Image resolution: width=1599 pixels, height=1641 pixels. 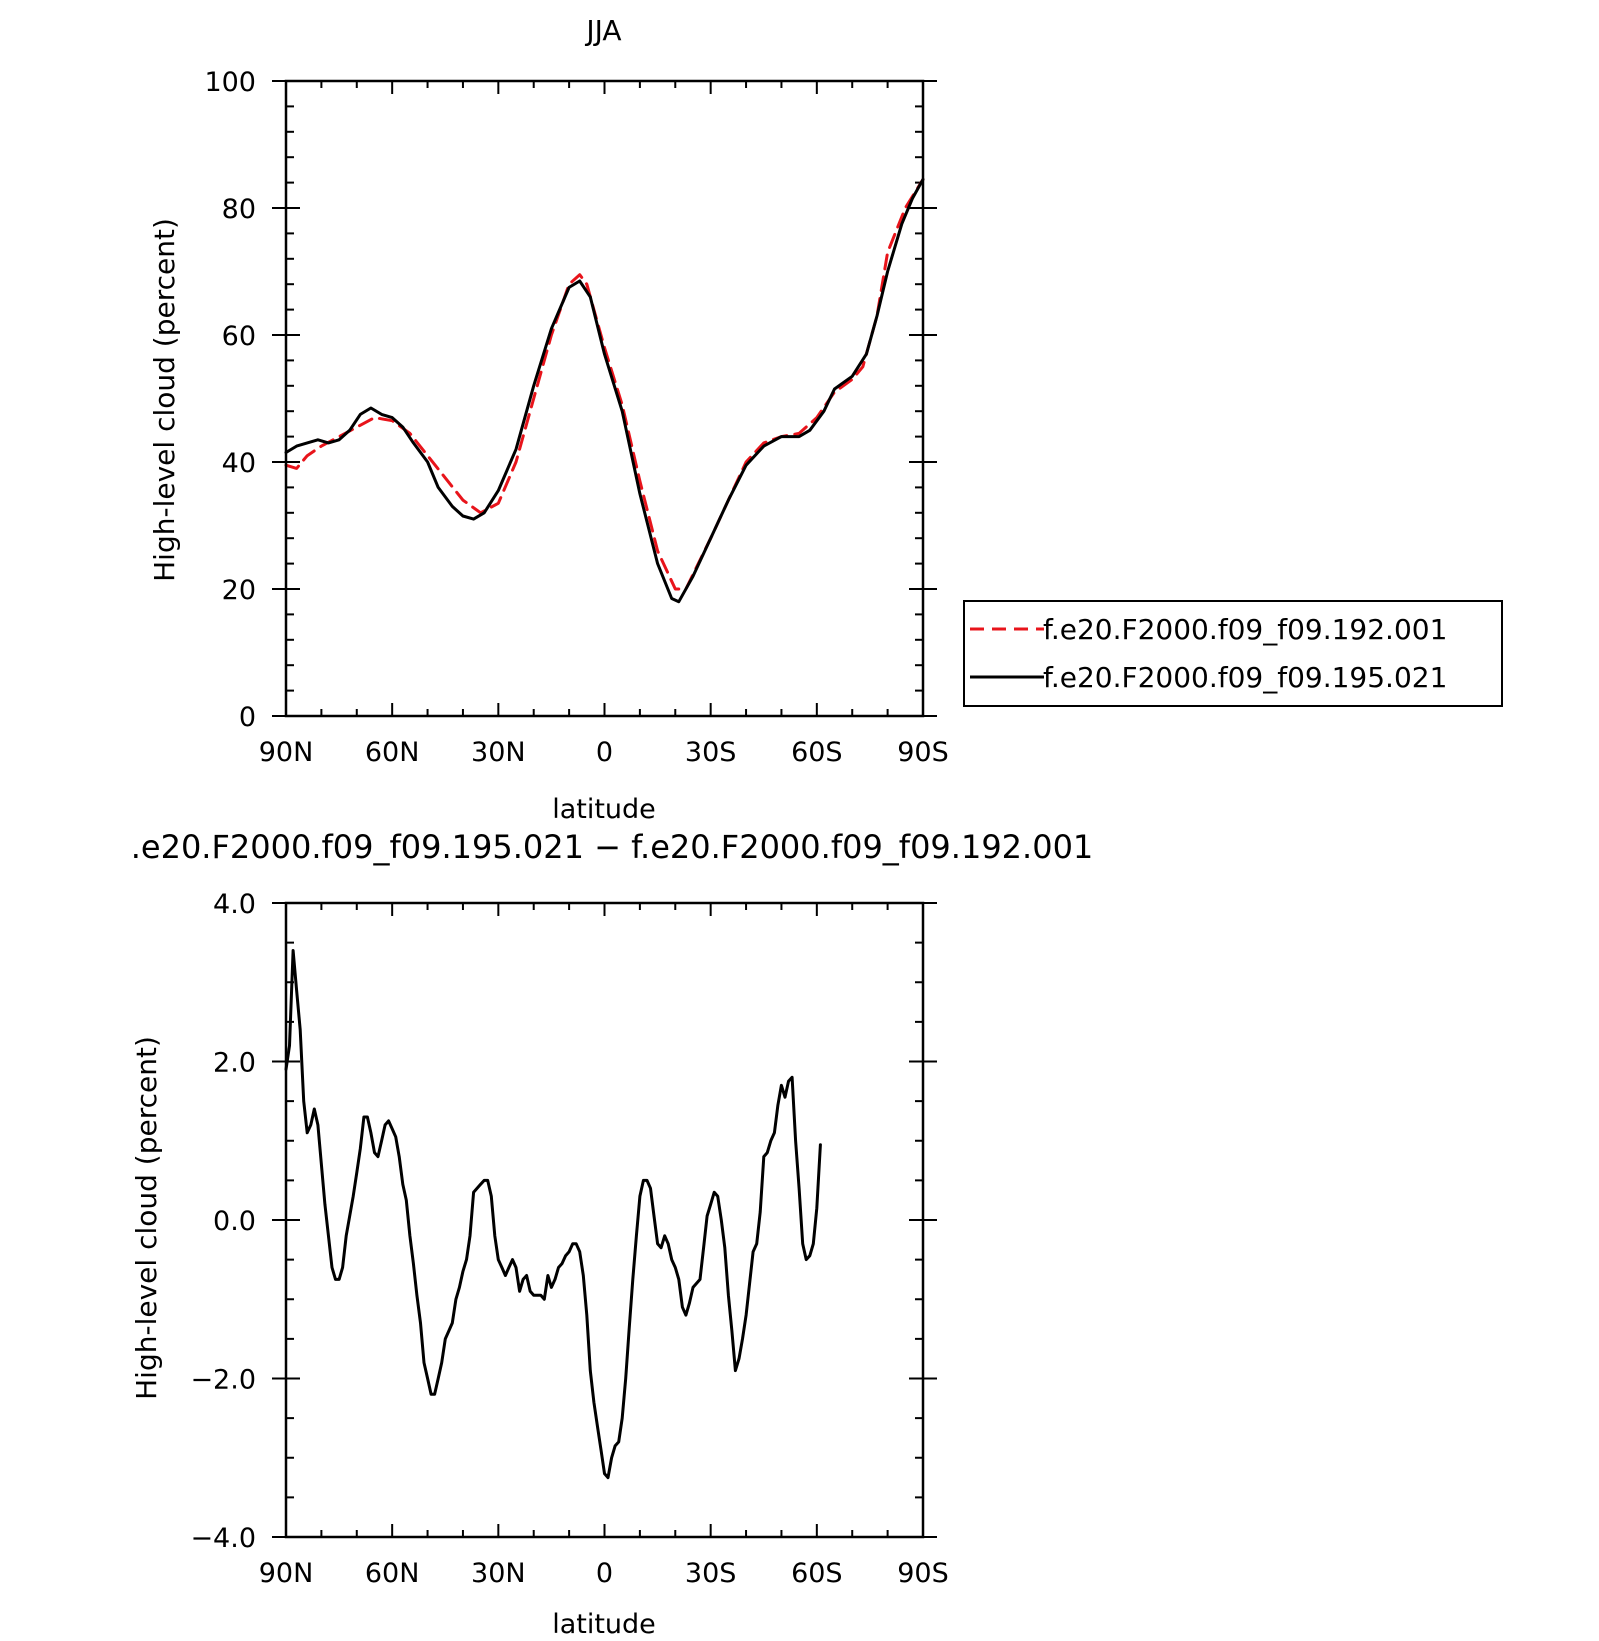 What do you see at coordinates (604, 1624) in the screenshot?
I see `bottom-chart-xlabel: latitude` at bounding box center [604, 1624].